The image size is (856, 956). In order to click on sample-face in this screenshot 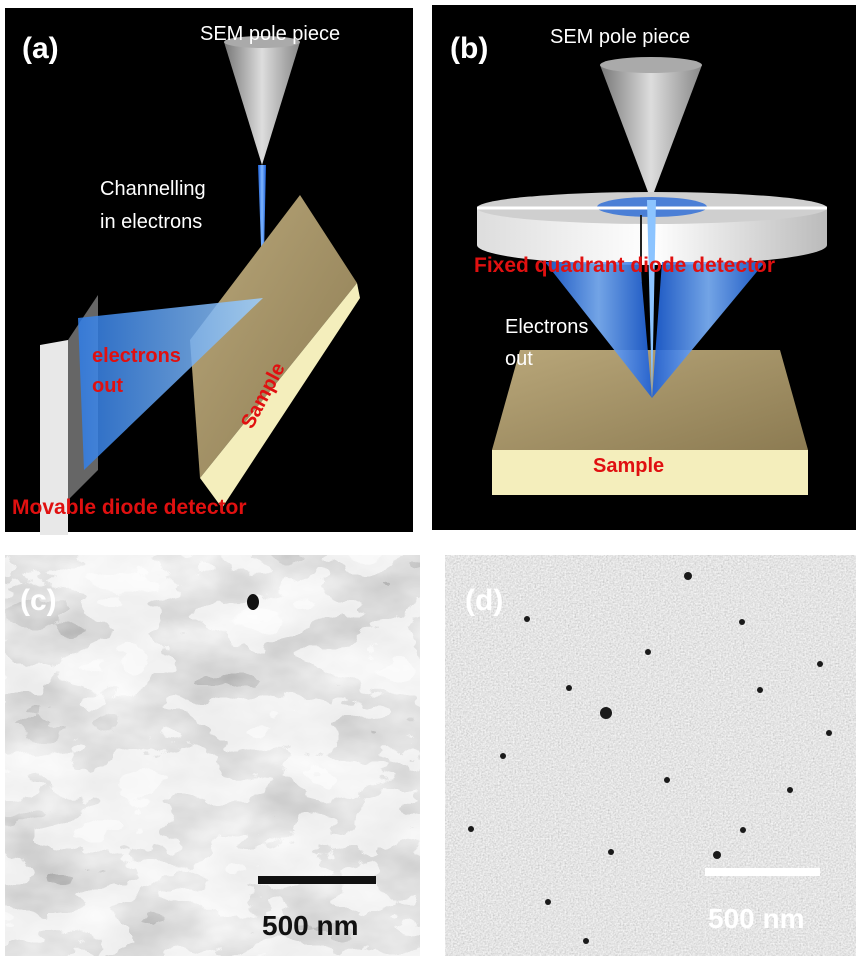, I will do `click(273, 336)`.